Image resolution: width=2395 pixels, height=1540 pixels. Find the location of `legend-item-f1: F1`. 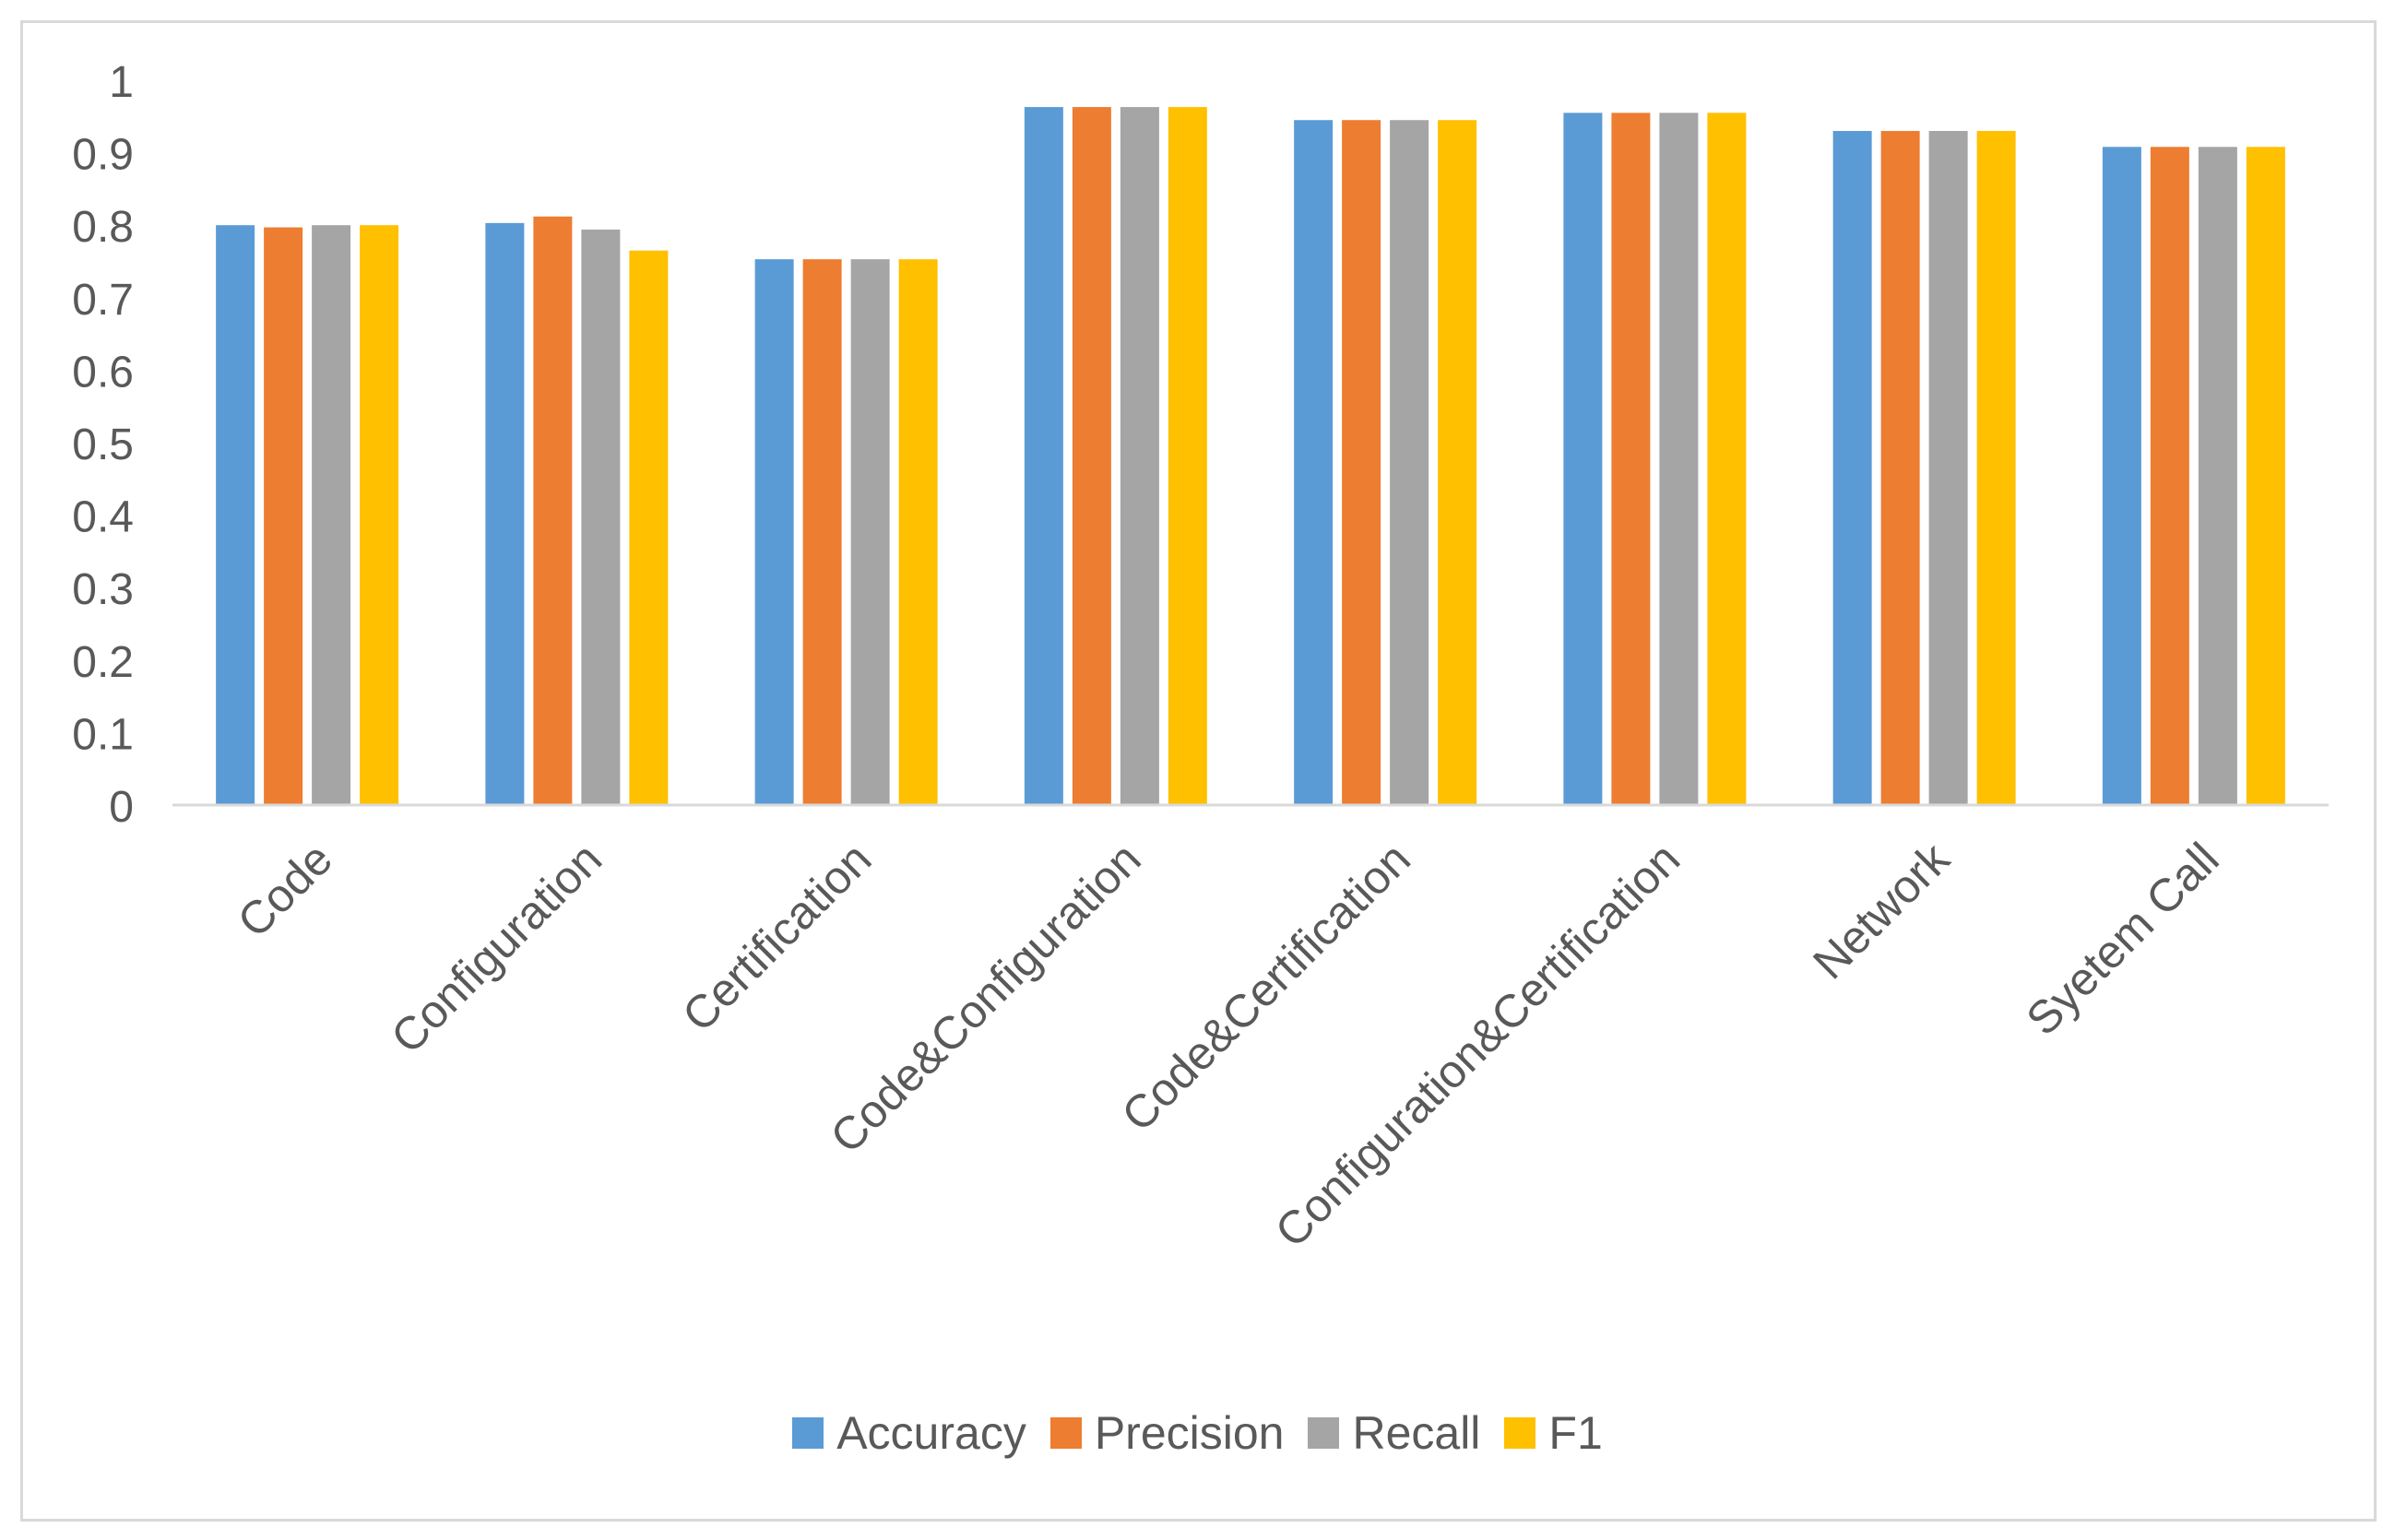

legend-item-f1: F1 is located at coordinates (1553, 1433).